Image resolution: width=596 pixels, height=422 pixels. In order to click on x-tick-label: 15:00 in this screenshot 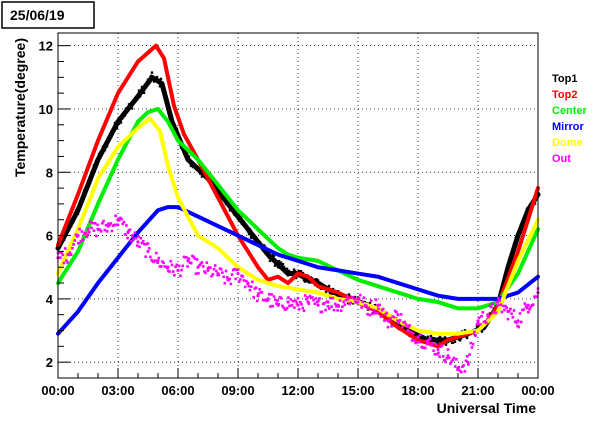, I will do `click(357, 390)`.